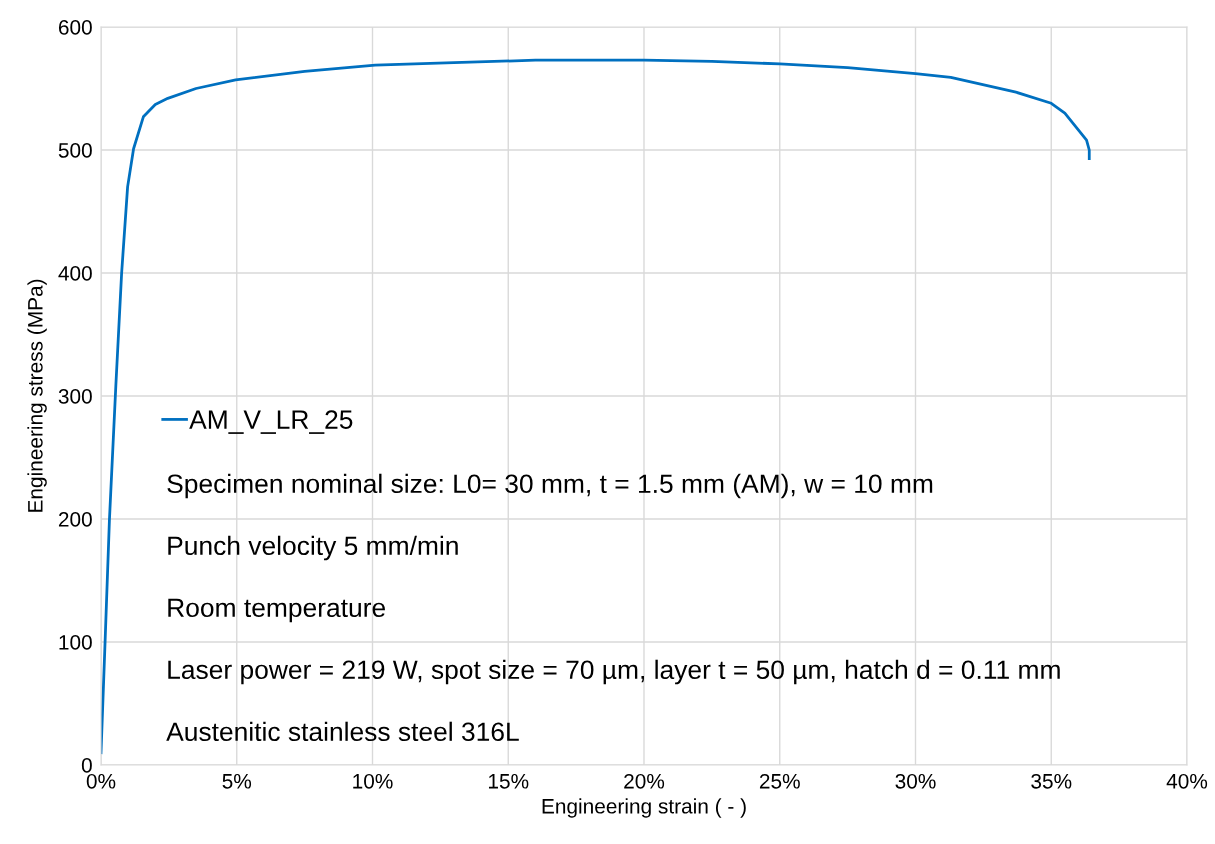  Describe the element at coordinates (75, 273) in the screenshot. I see `y-tick-label: 400` at that location.